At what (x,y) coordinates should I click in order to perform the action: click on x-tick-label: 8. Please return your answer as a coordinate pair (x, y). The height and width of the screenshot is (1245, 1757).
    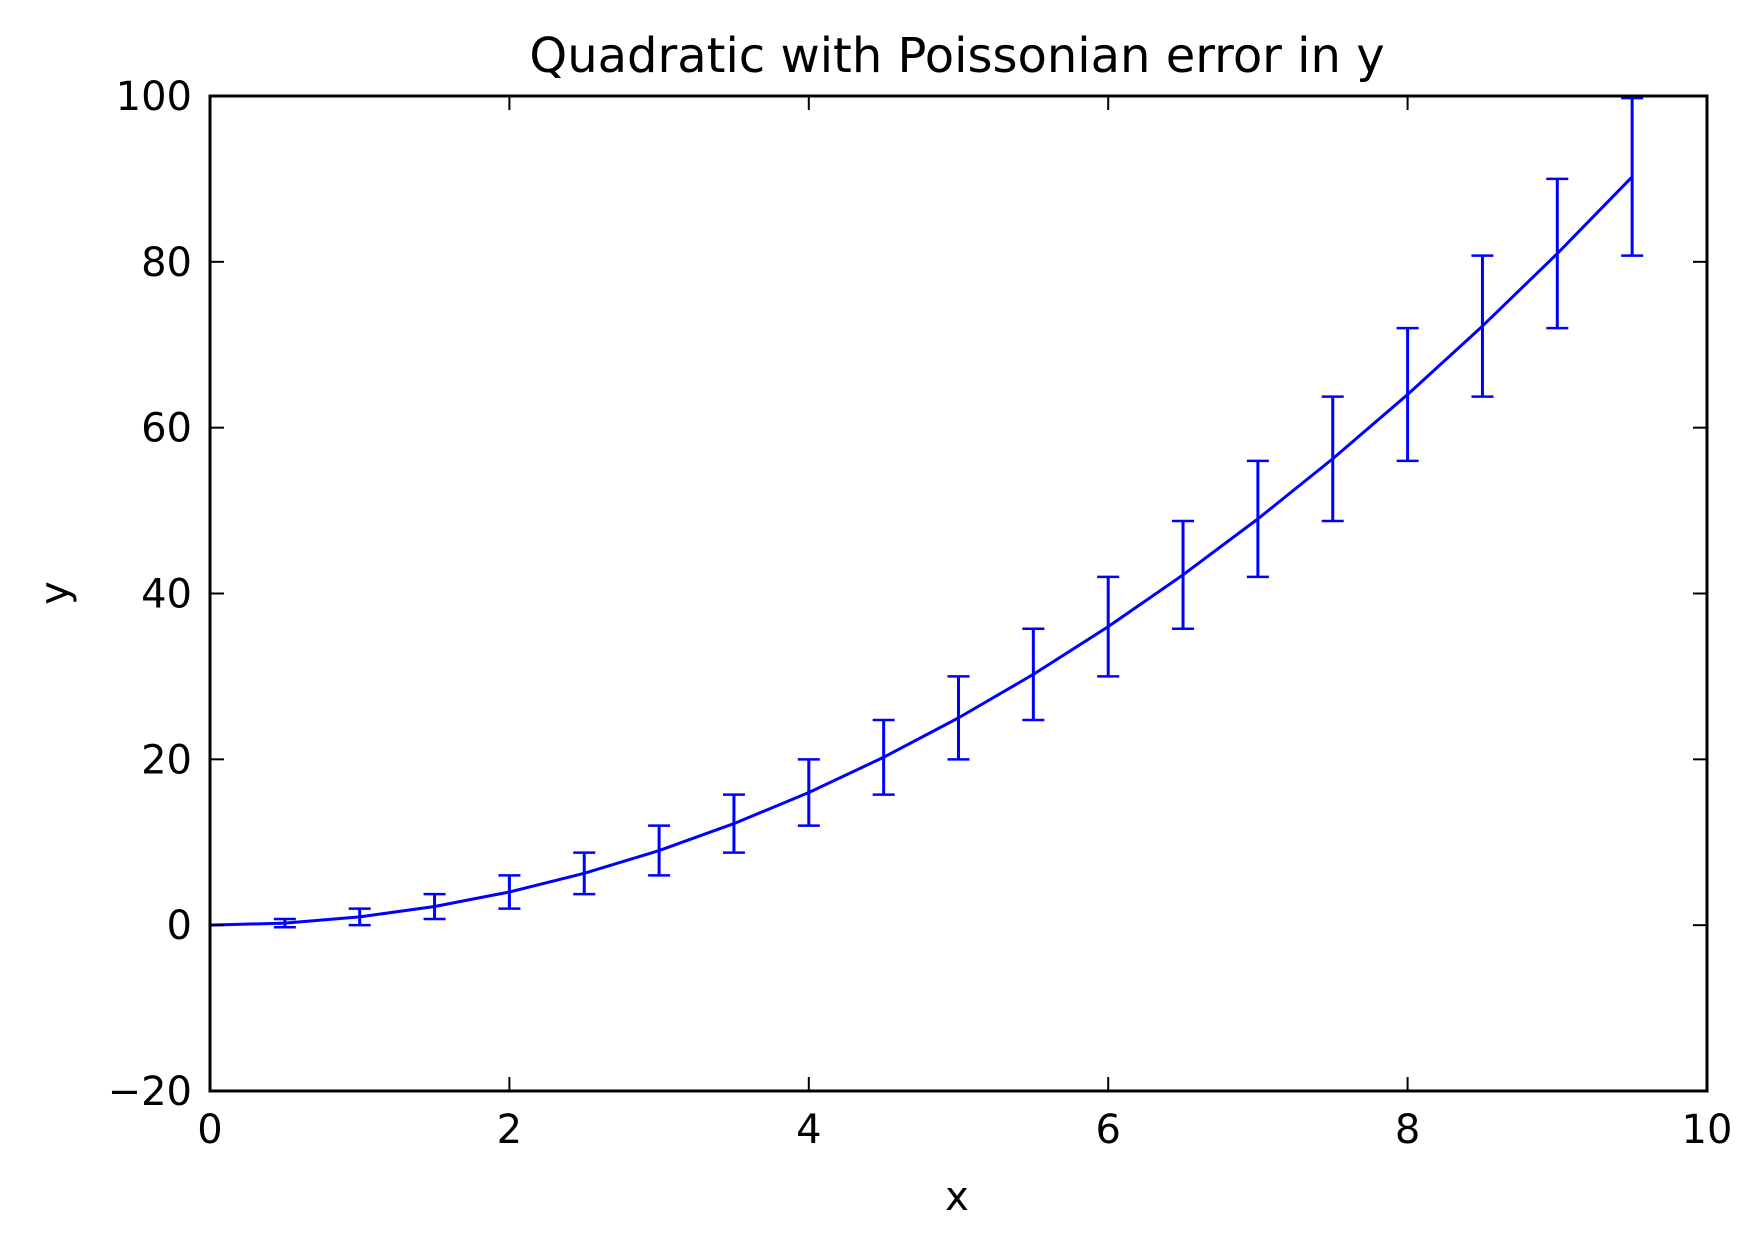
    Looking at the image, I should click on (1407, 1130).